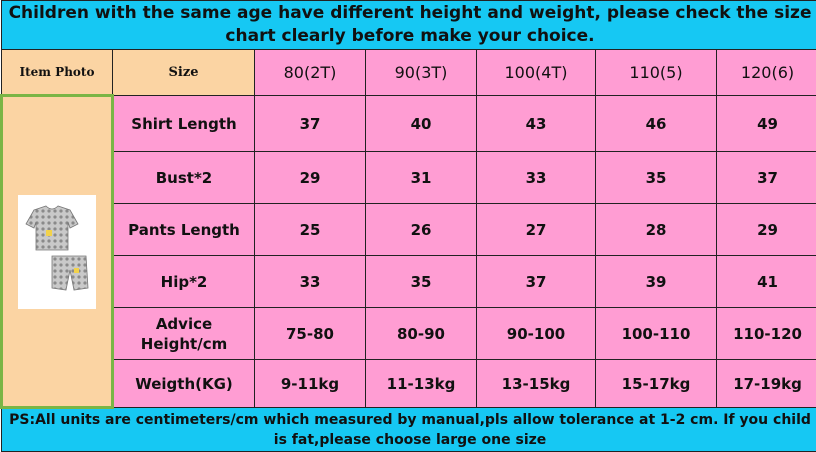 This screenshot has height=452, width=816. I want to click on measure-value: 39, so click(656, 282).